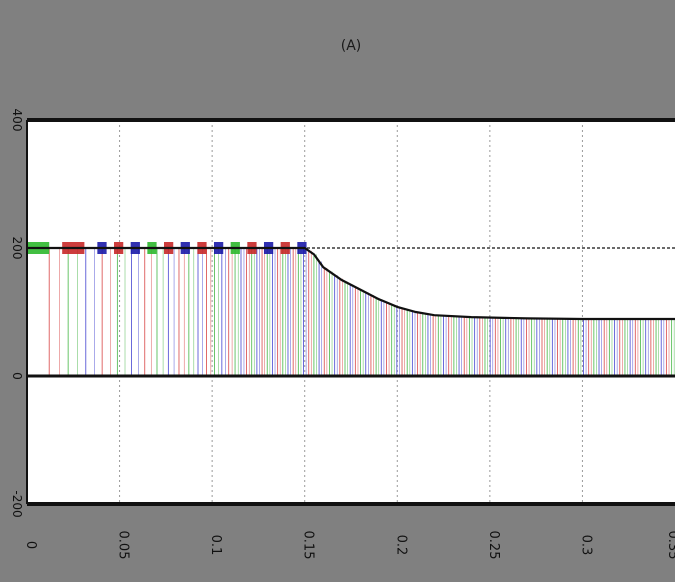 The width and height of the screenshot is (675, 582). Describe the element at coordinates (308, 545) in the screenshot. I see `x-tick-label: 0.15` at that location.